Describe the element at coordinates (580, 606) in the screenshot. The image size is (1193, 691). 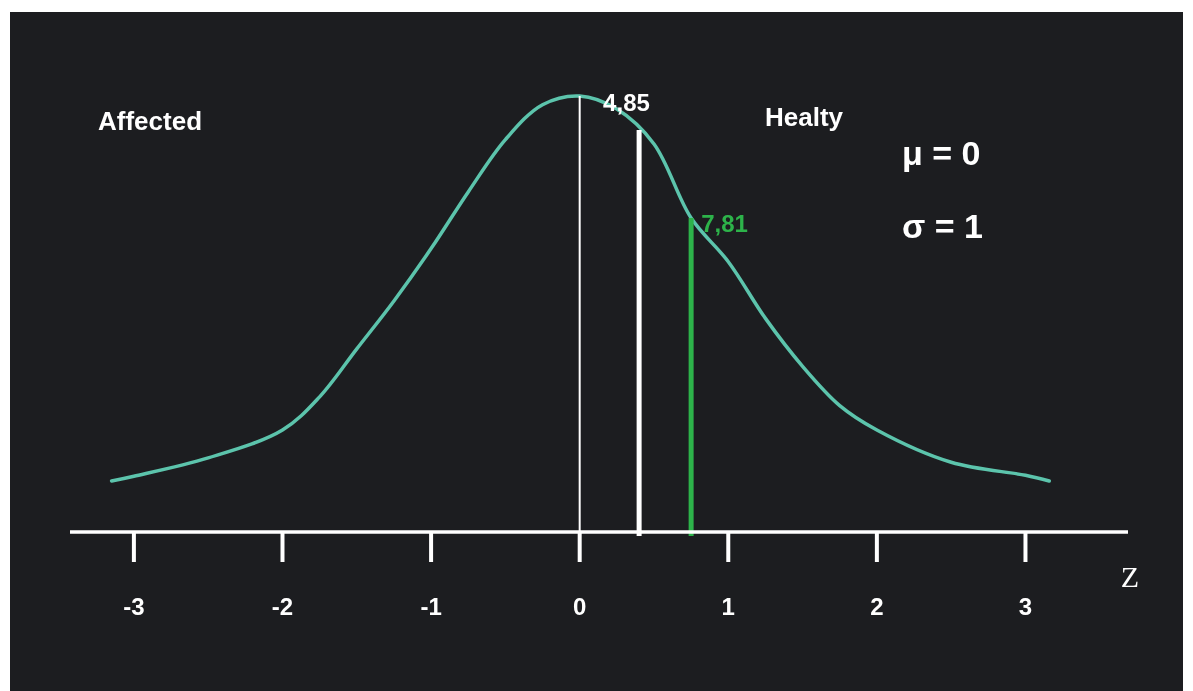
I see `x-tick-label: 0` at that location.